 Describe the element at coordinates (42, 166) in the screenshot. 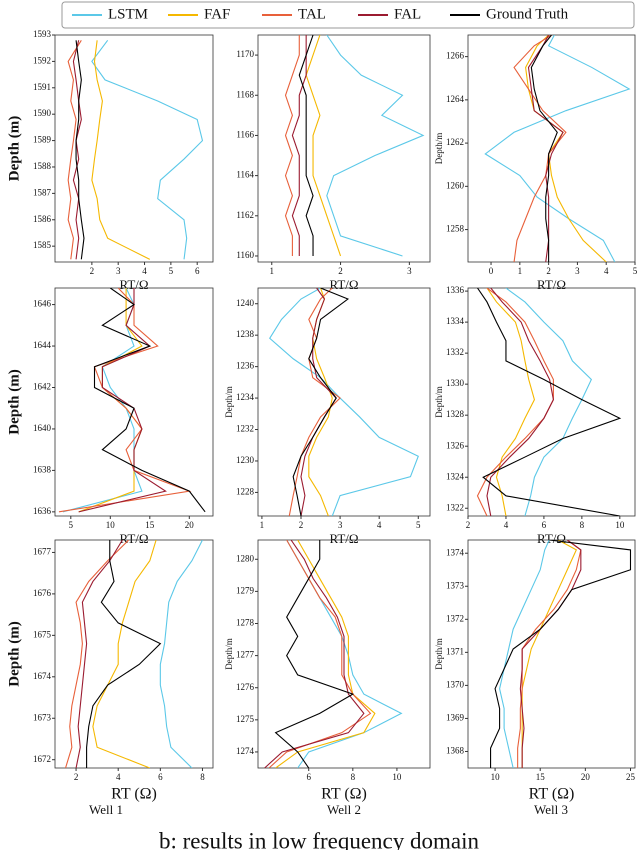

I see `y-tick-label: 1588` at that location.